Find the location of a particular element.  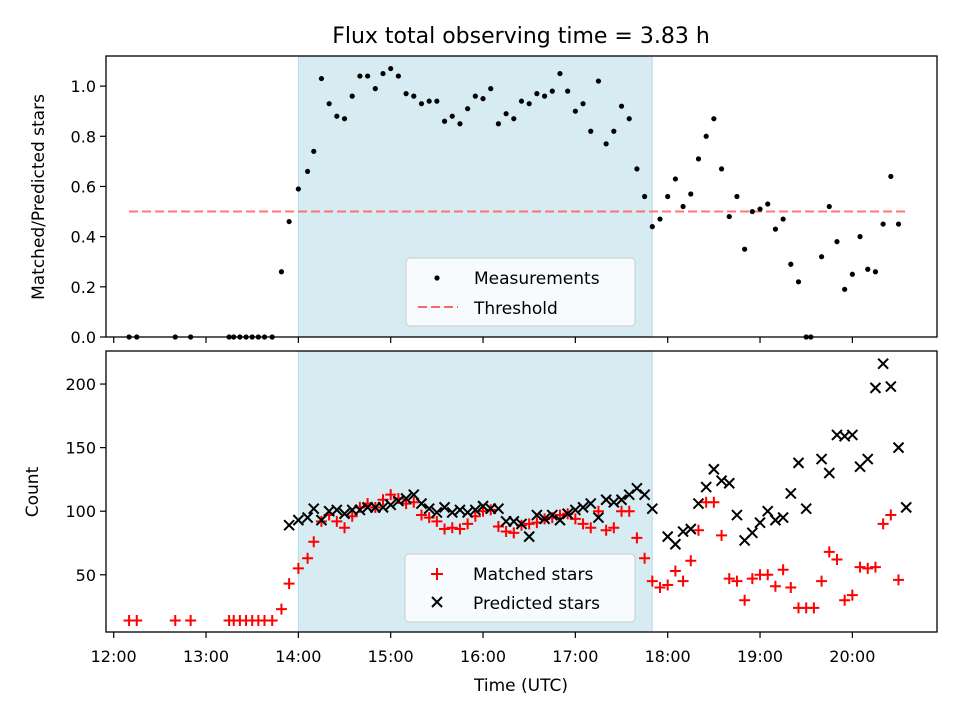

x-tick-label: 15:00 is located at coordinates (391, 656).